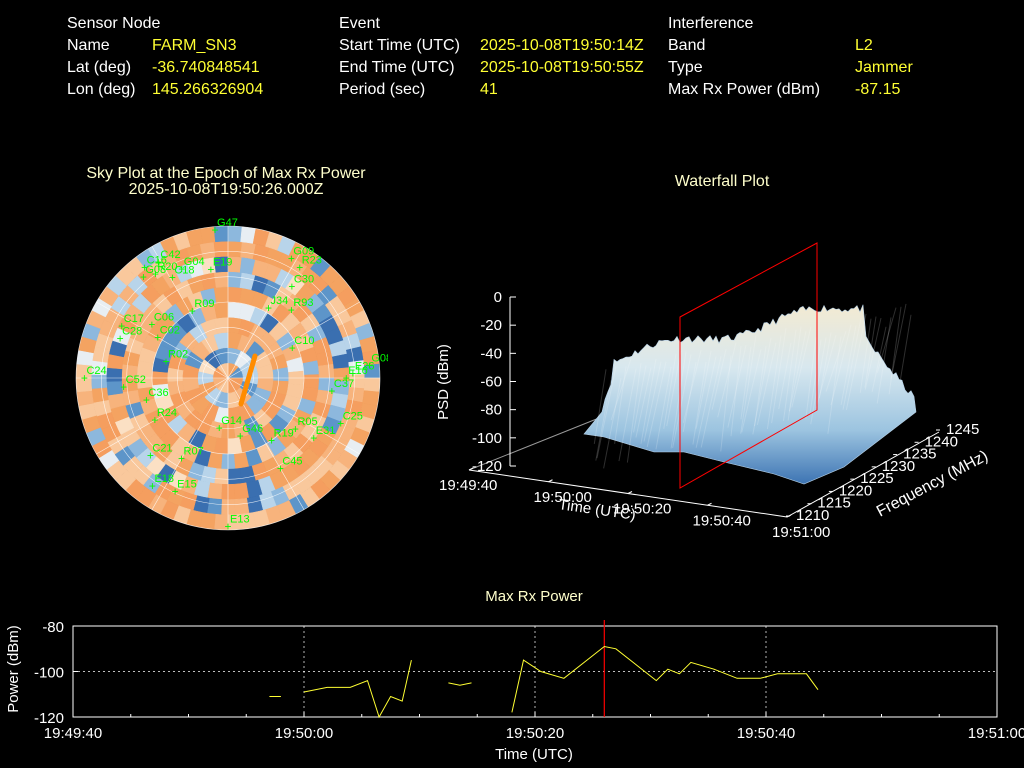 Image resolution: width=1024 pixels, height=768 pixels. Describe the element at coordinates (878, 89) in the screenshot. I see `interference-maxrx-value: -87.15` at that location.